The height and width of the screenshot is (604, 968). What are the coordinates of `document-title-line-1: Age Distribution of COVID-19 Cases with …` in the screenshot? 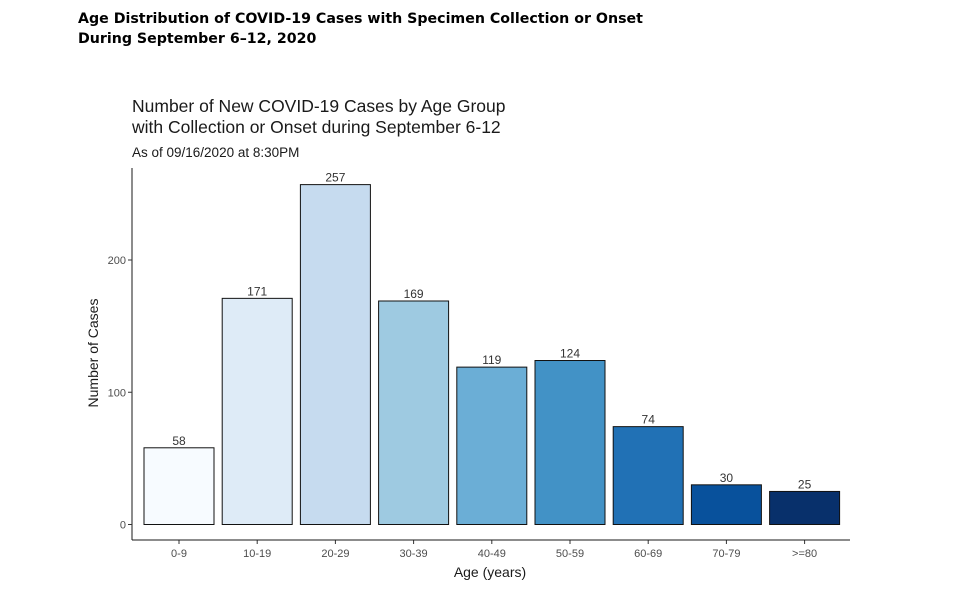 It's located at (360, 19).